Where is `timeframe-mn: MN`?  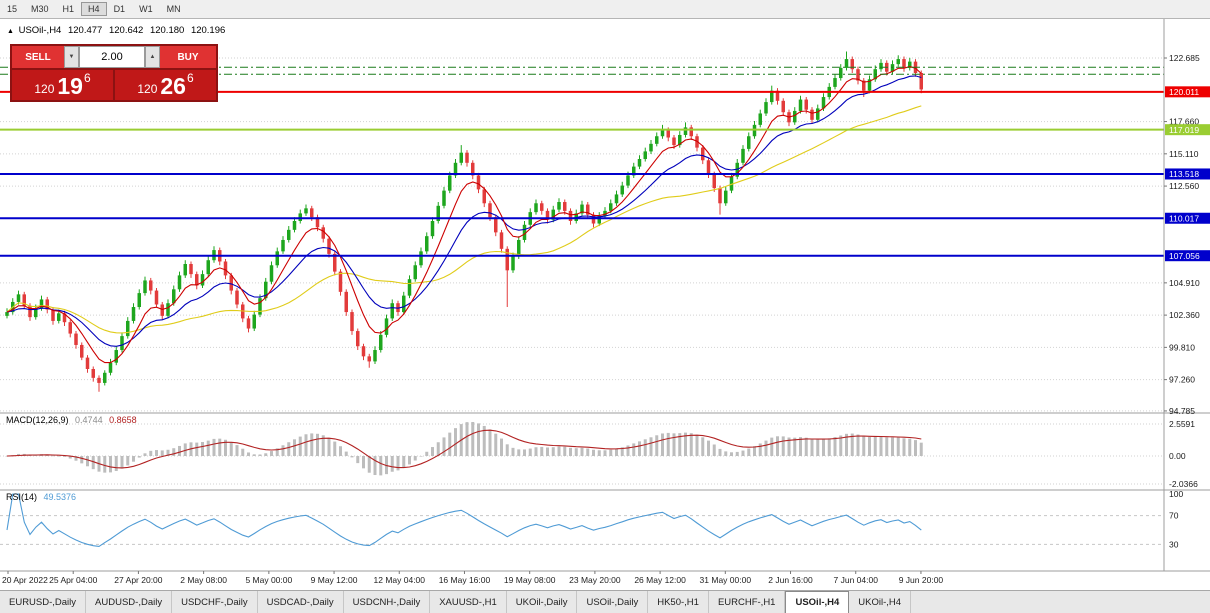
timeframe-mn: MN is located at coordinates (173, 9).